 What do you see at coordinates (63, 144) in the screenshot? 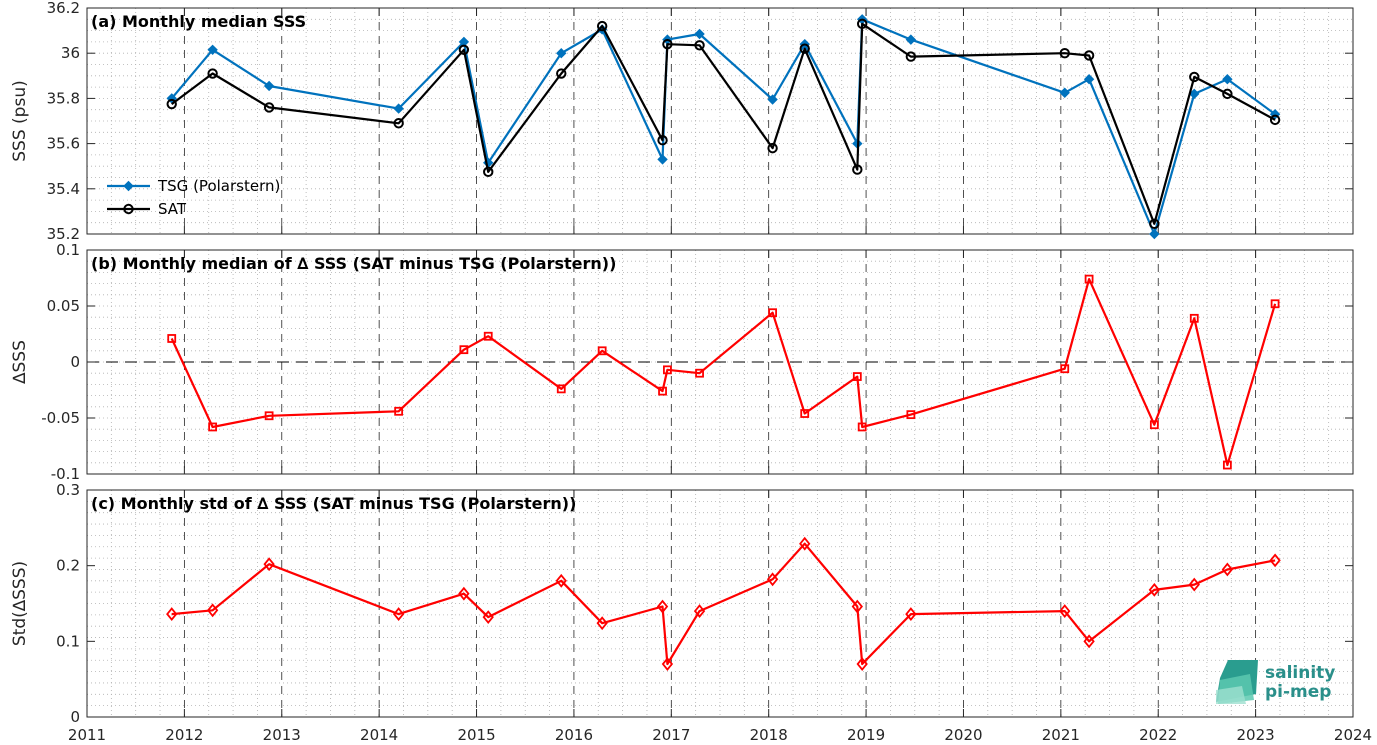
I see `y-tick-label: 35.6` at bounding box center [63, 144].